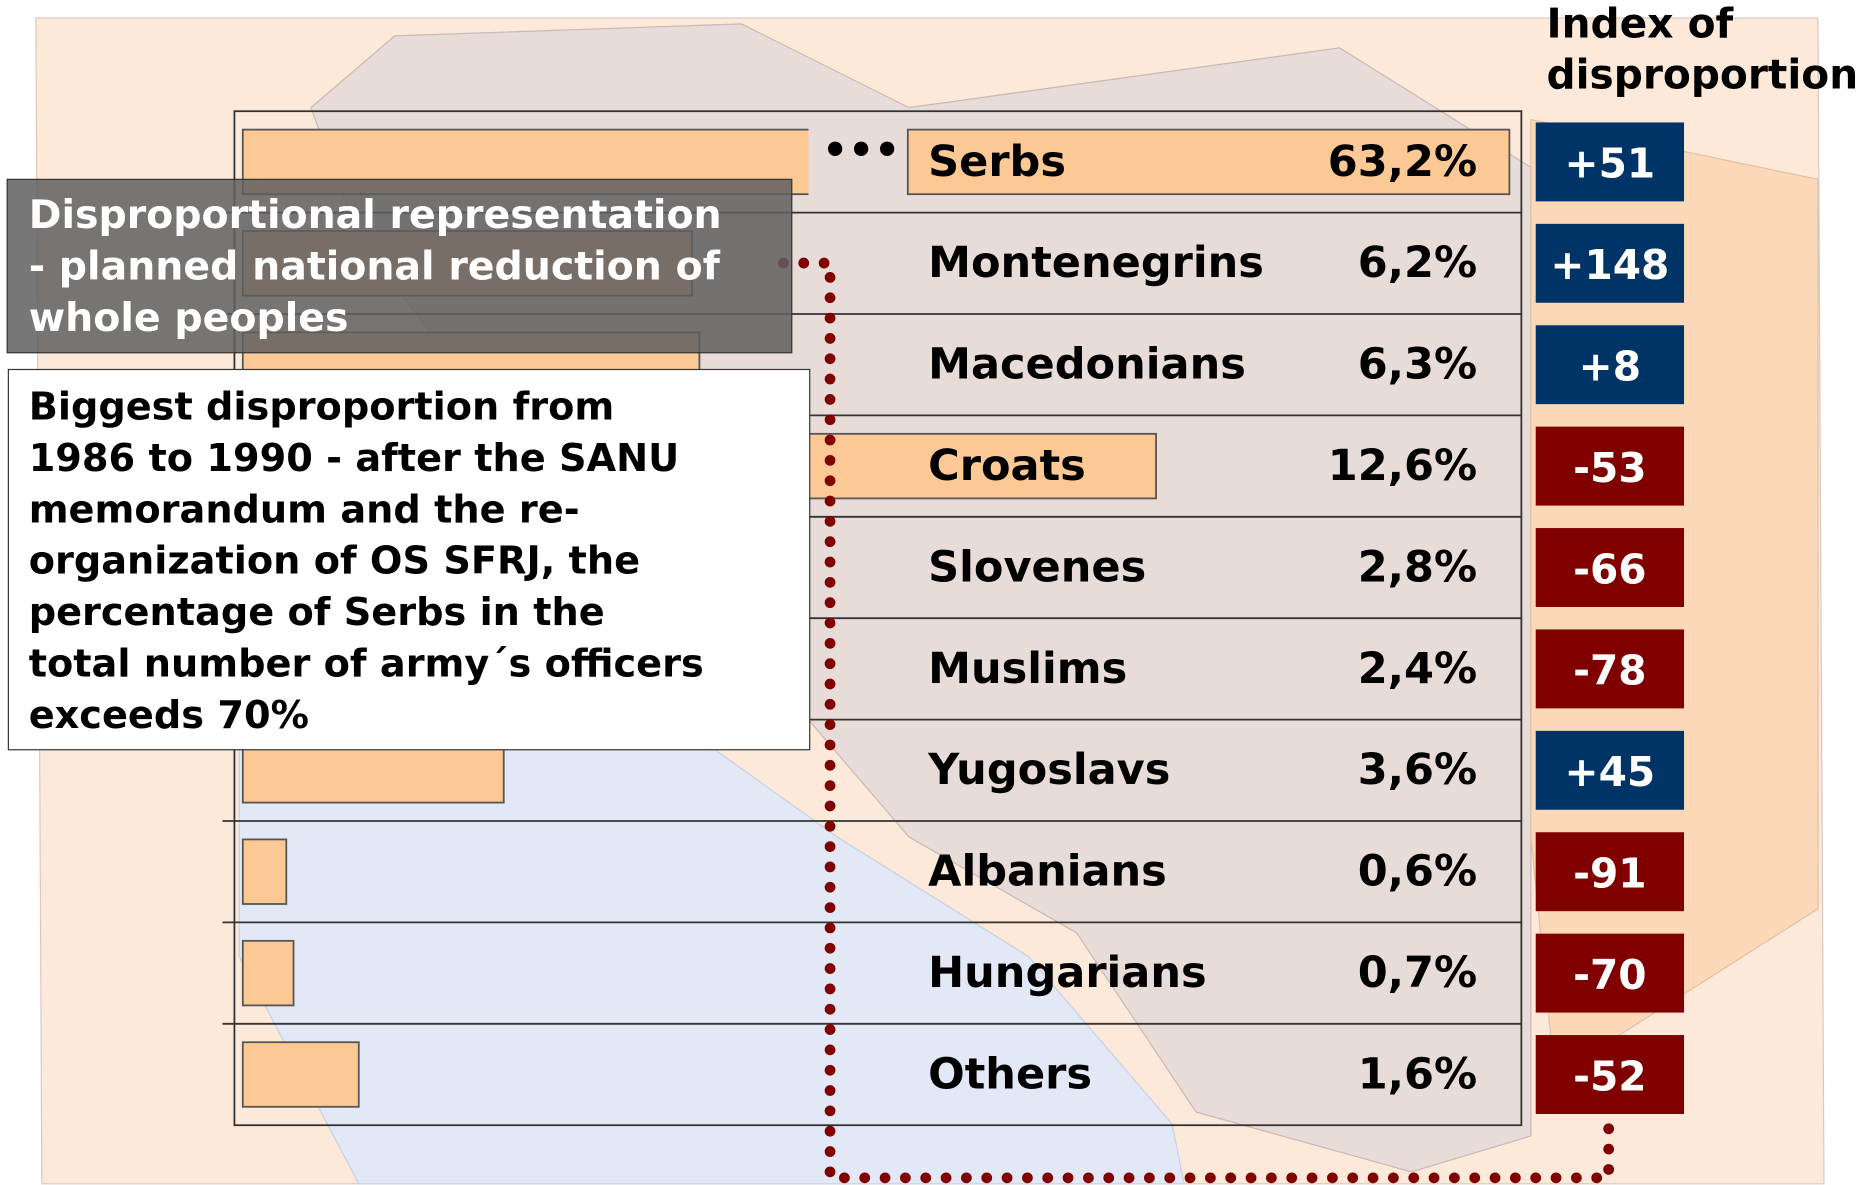 This screenshot has width=1873, height=1185. Describe the element at coordinates (1417, 365) in the screenshot. I see `value-label: 6,3%` at that location.